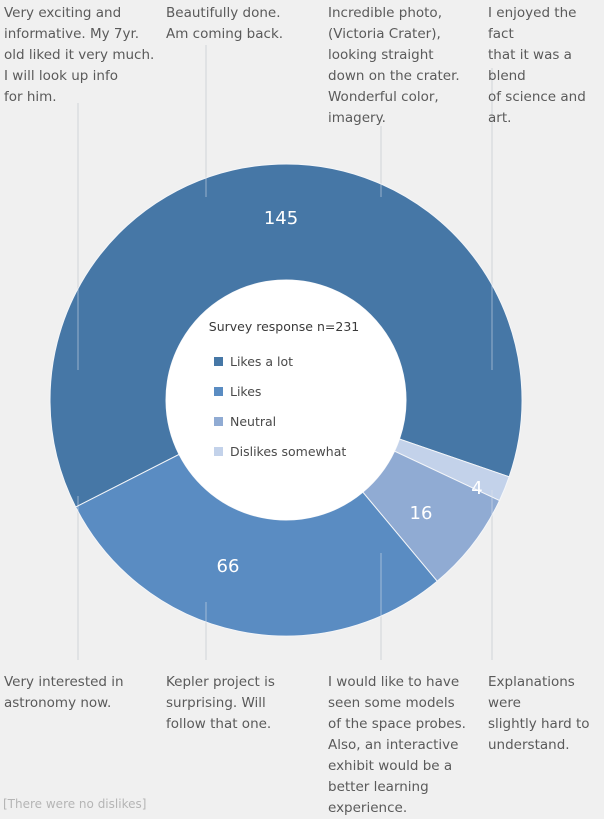  Describe the element at coordinates (284, 326) in the screenshot. I see `legend-title: Survey response n=231` at that location.